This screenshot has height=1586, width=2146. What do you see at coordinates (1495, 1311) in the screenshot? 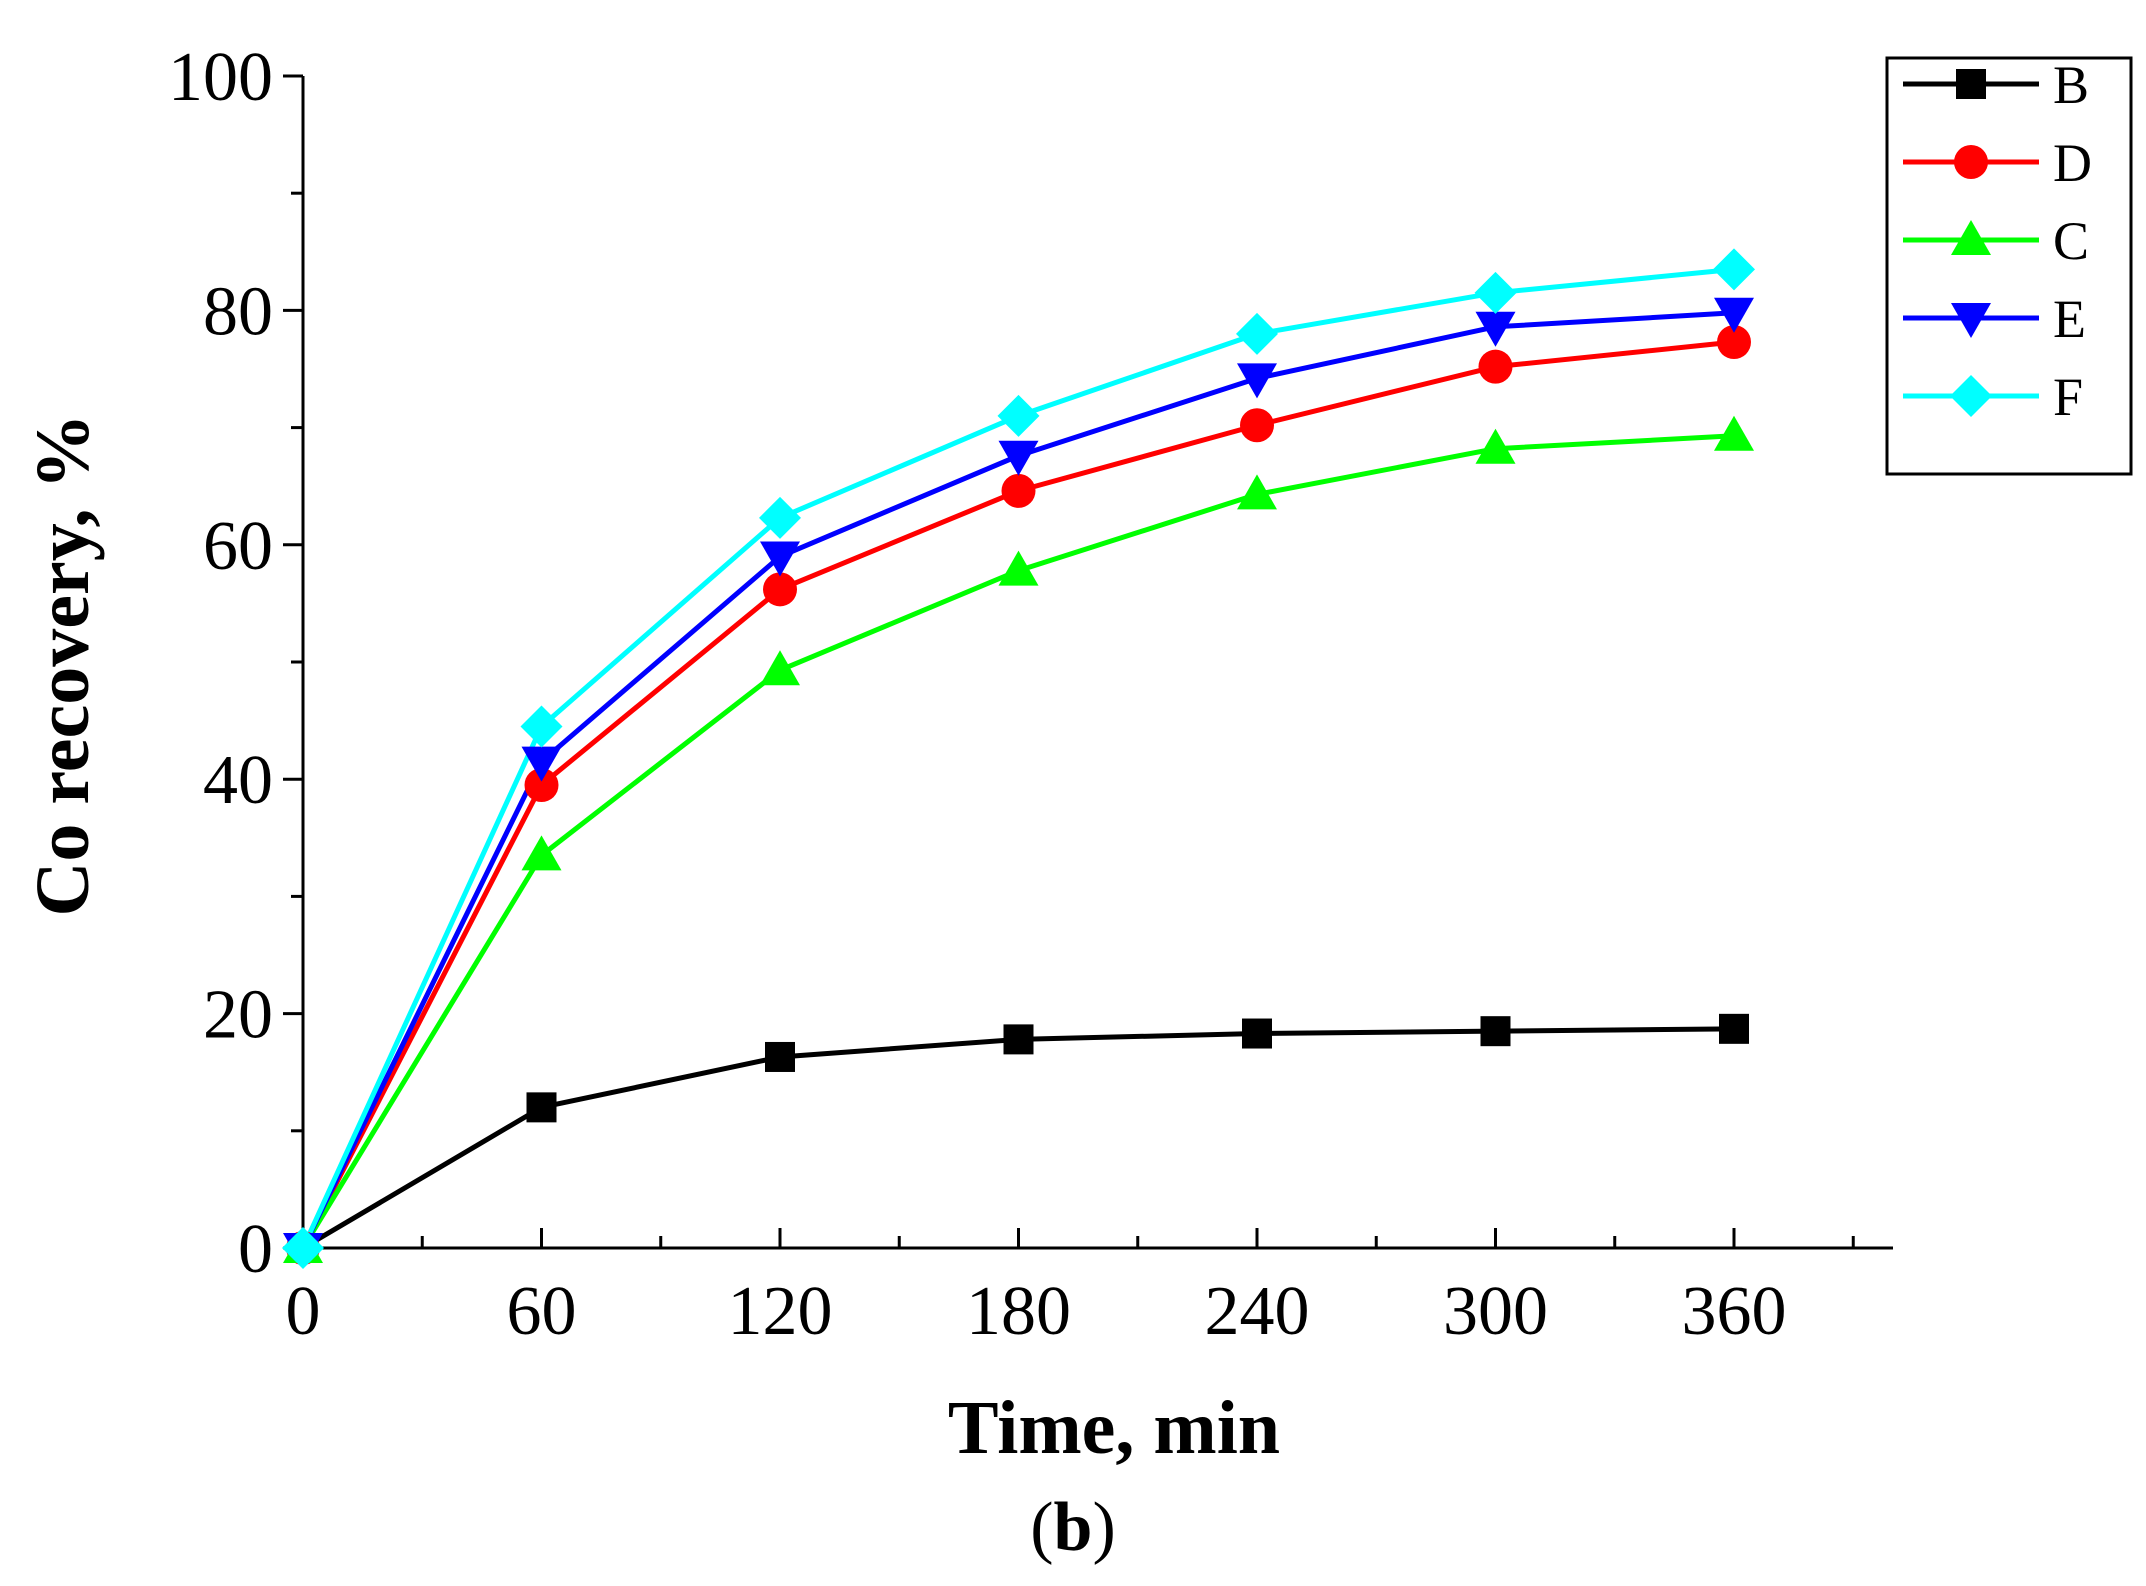
I see `x-tick-label: 300` at bounding box center [1495, 1311].